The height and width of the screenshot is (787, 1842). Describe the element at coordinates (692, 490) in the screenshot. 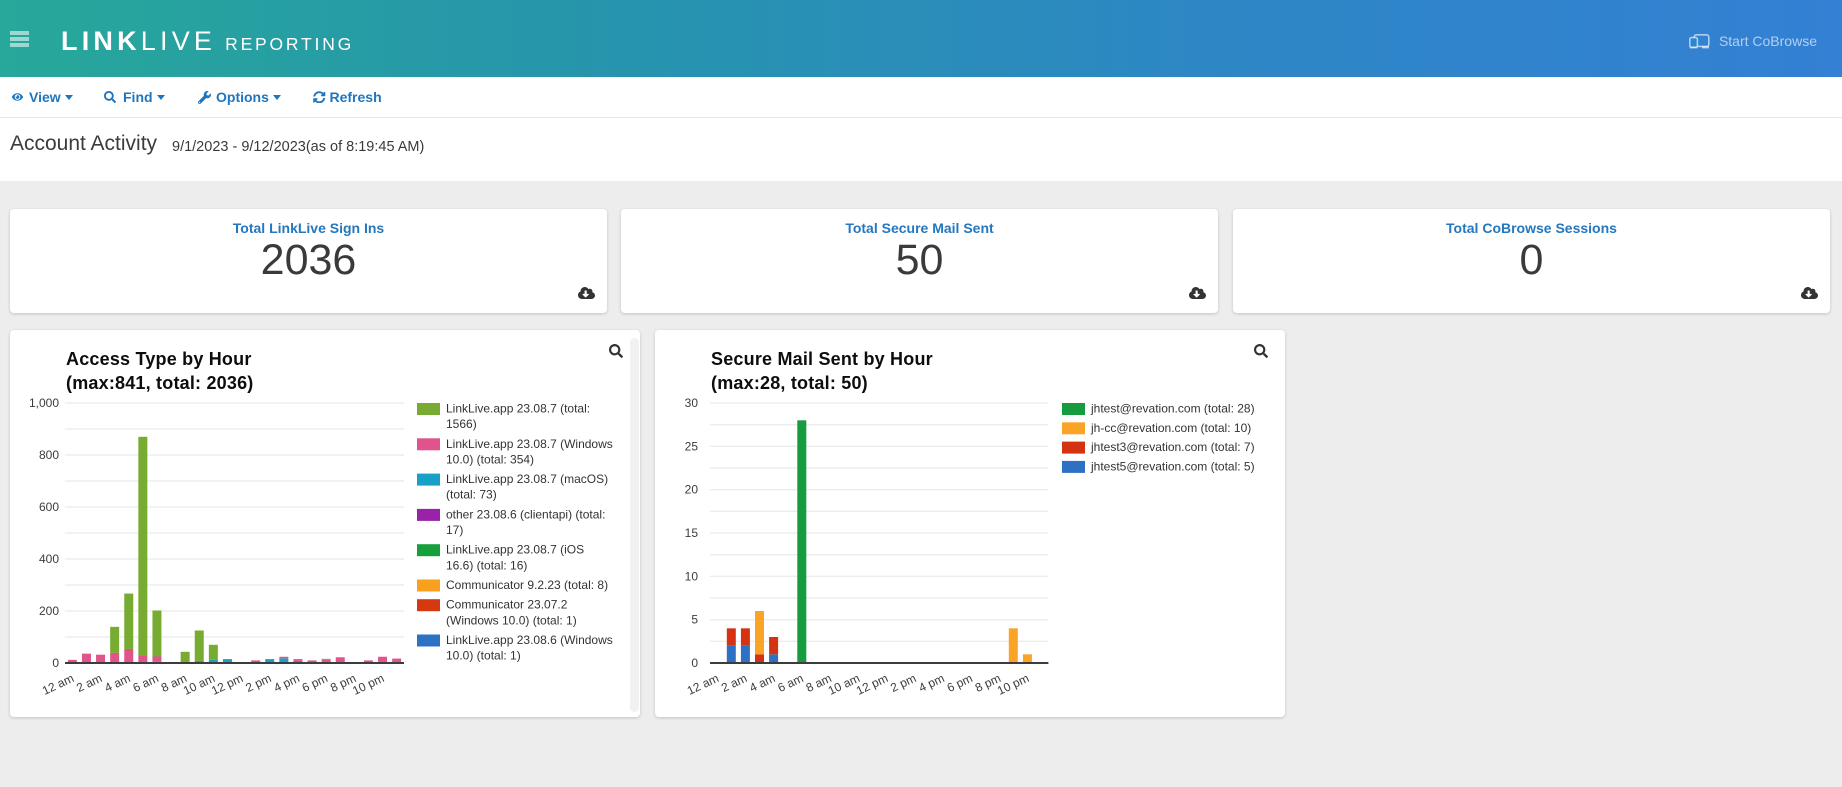

I see `svg-text: 20` at that location.